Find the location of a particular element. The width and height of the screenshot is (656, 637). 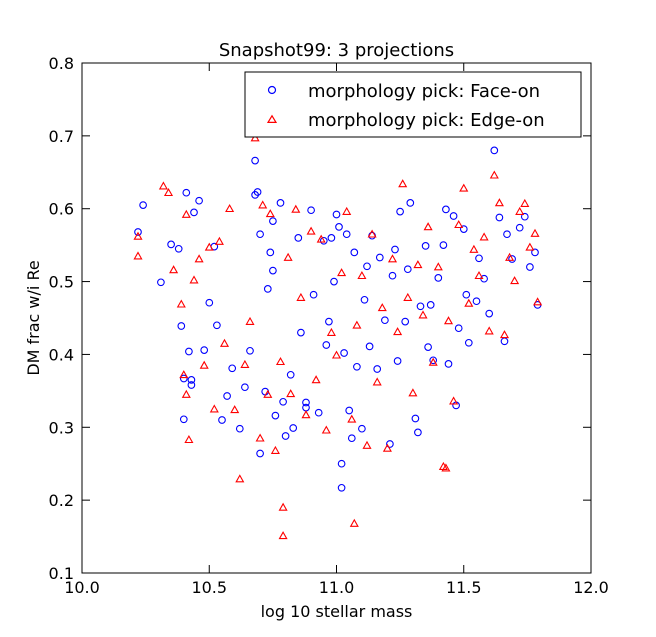

y-axis-label: DM frac w/i Re is located at coordinates (33, 317).